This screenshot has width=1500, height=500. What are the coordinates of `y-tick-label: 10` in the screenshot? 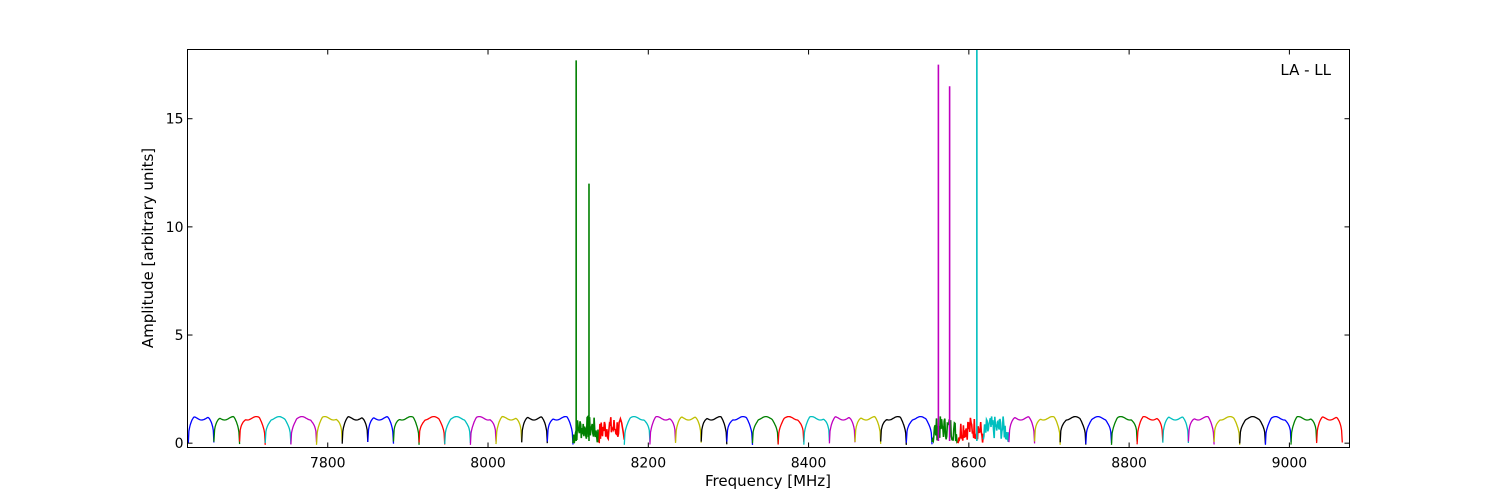 It's located at (175, 228).